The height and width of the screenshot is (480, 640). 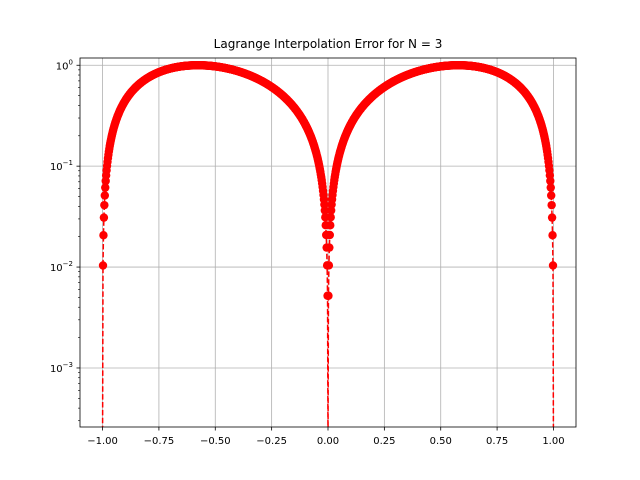 What do you see at coordinates (553, 441) in the screenshot?
I see `x-tick-label: 1.00` at bounding box center [553, 441].